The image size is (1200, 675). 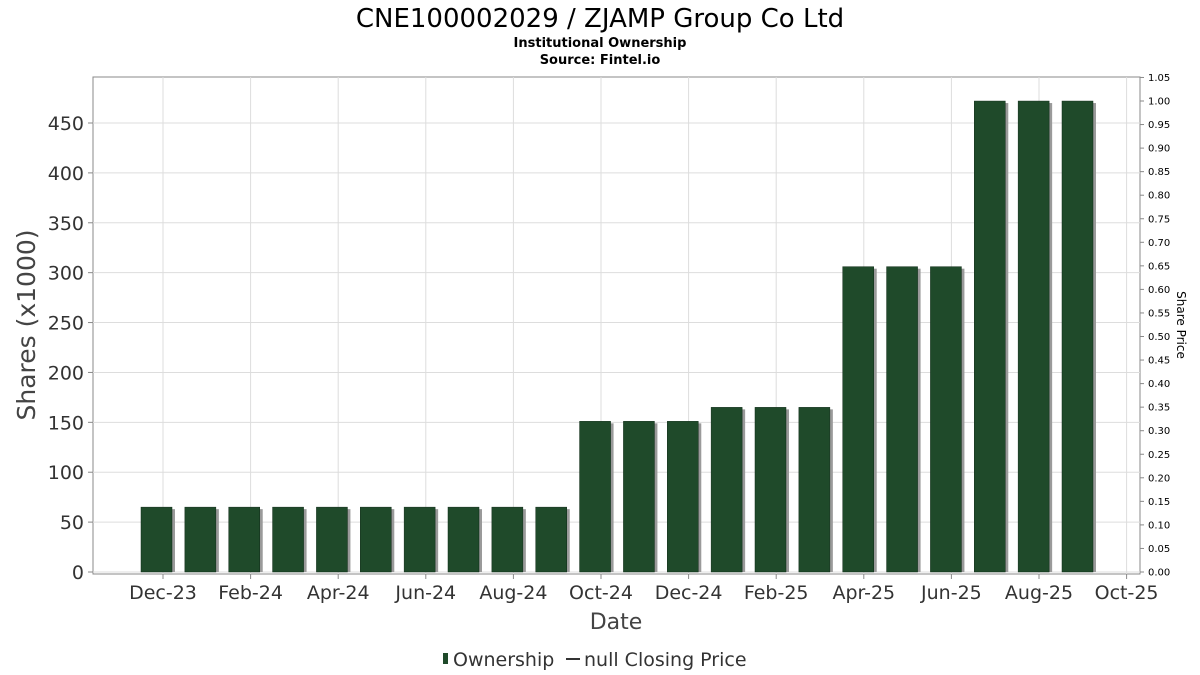 I want to click on y2-tick-label: 0.65, so click(x=1159, y=266).